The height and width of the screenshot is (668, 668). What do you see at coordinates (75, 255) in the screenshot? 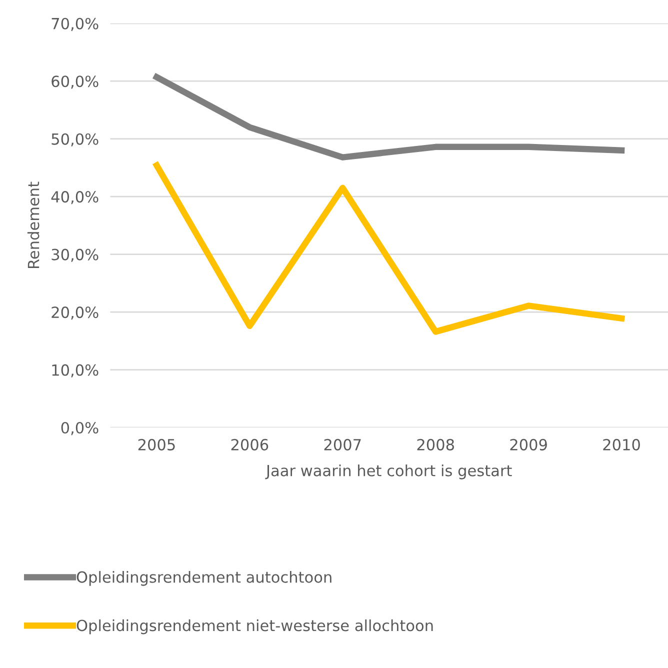
I see `y-tick-label: 30,0%` at bounding box center [75, 255].